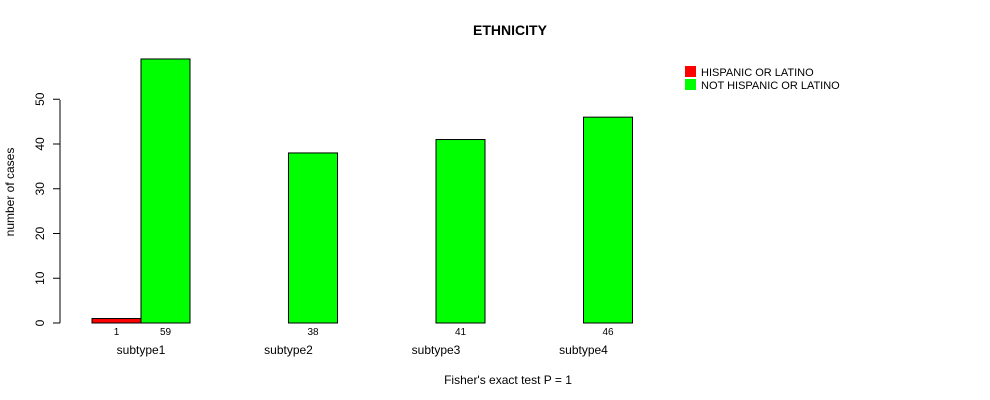  I want to click on data-label: 46, so click(608, 332).